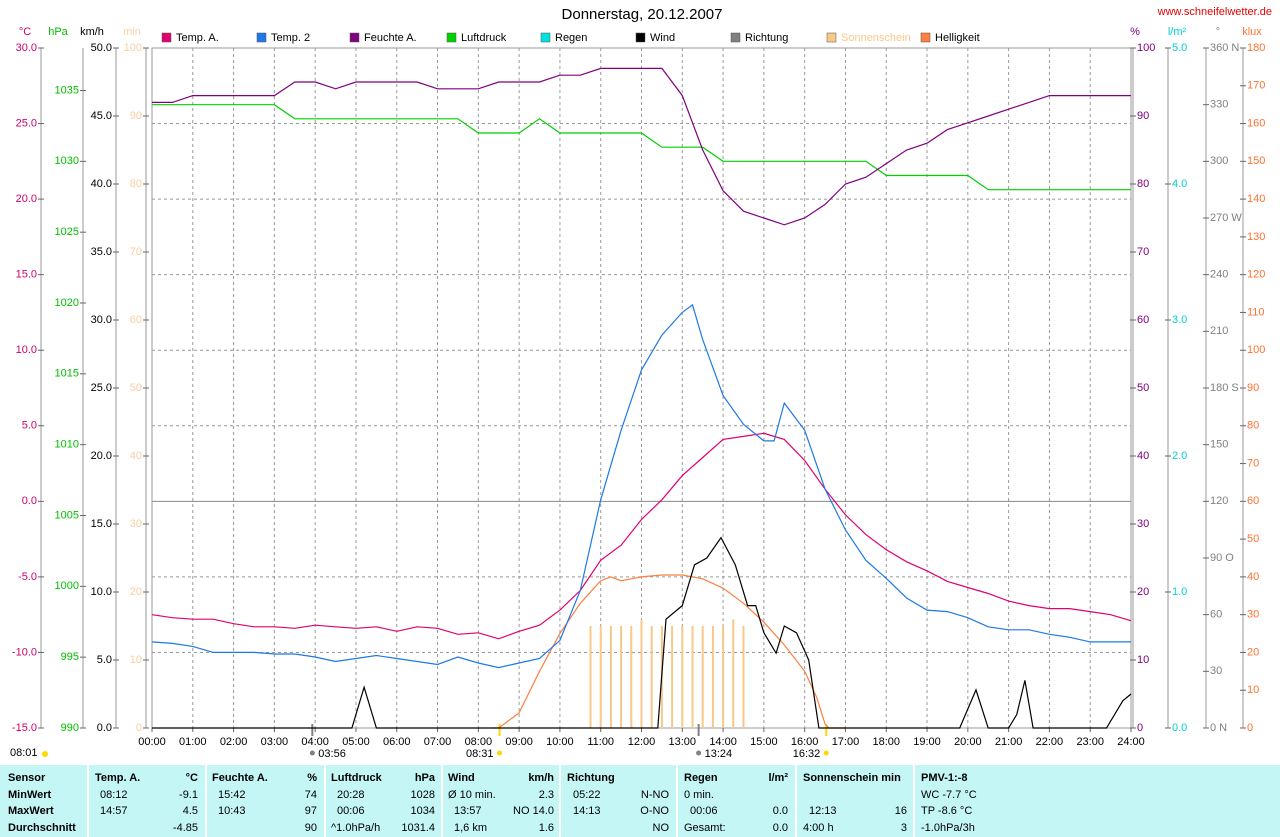 This screenshot has height=837, width=1280. What do you see at coordinates (193, 742) in the screenshot?
I see `x-tick-label: 01:00` at bounding box center [193, 742].